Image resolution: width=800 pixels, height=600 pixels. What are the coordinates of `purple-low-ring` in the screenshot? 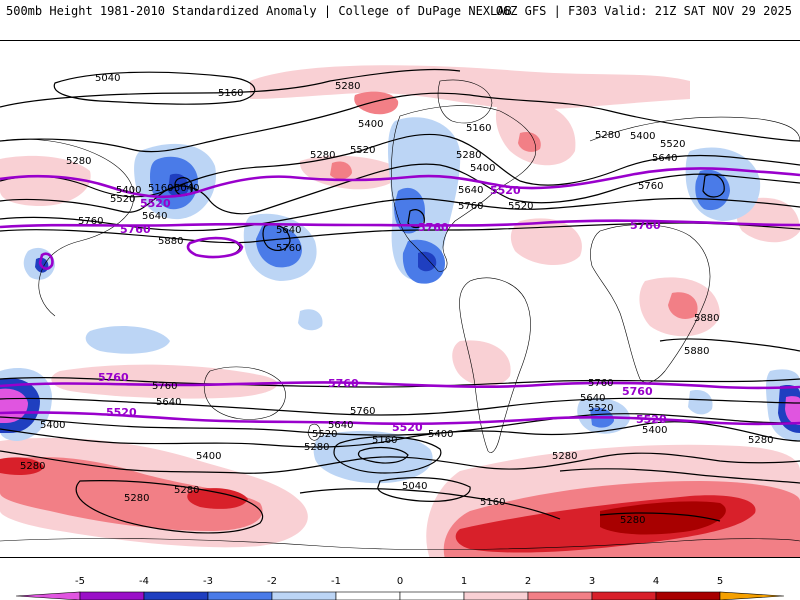 It's located at (46, 261).